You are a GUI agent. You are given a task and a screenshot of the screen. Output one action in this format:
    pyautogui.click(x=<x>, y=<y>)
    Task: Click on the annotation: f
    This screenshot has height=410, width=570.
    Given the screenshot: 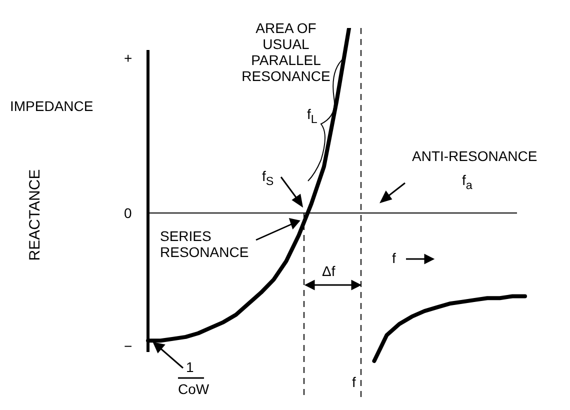 What is the action you would take?
    pyautogui.click(x=394, y=258)
    